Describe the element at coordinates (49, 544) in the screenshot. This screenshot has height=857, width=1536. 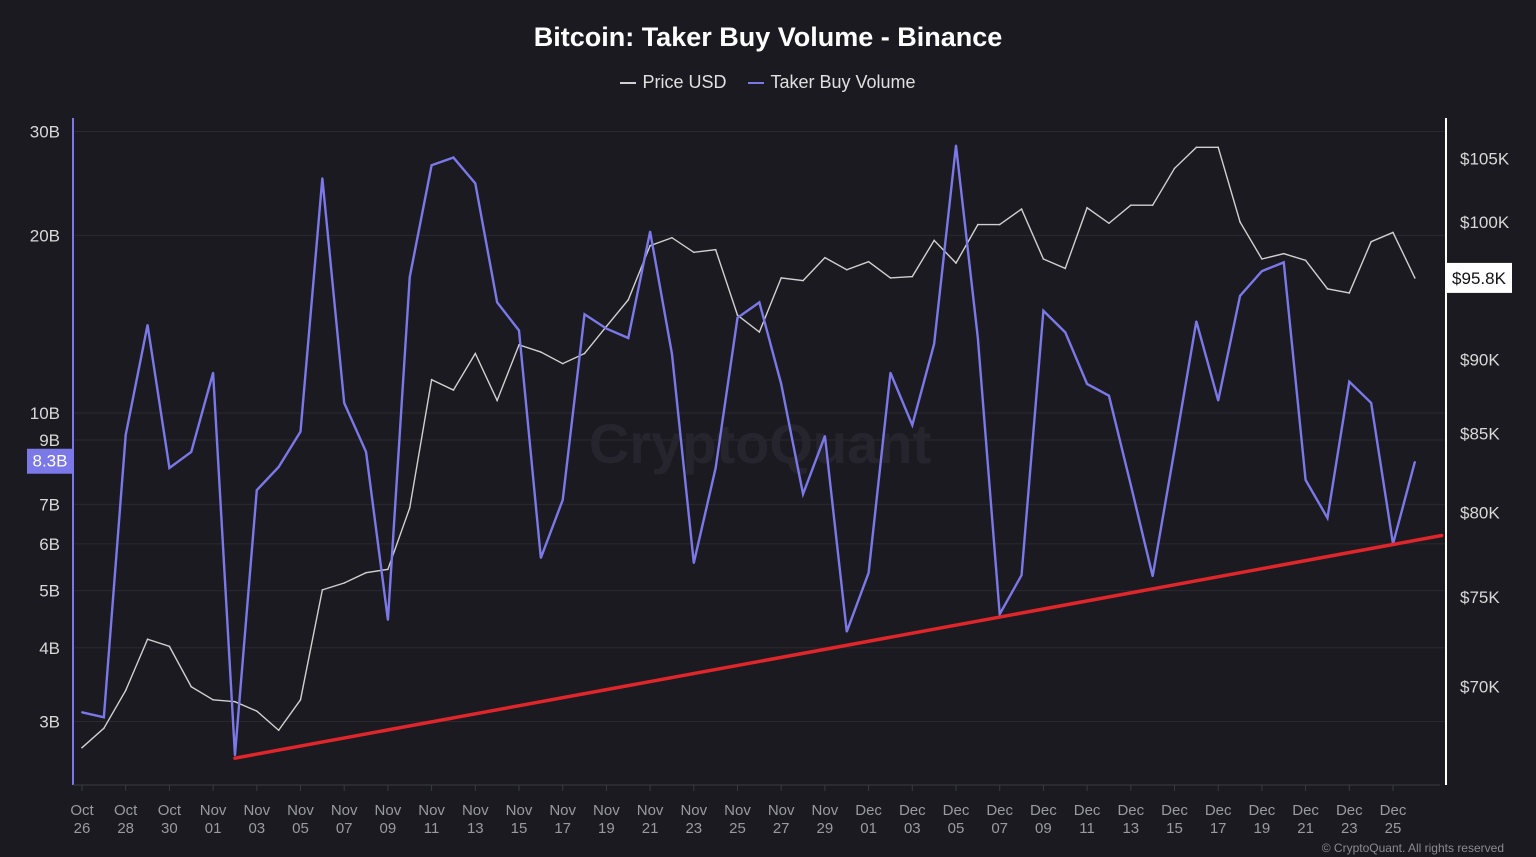
I see `left-tick-label: 6B` at that location.